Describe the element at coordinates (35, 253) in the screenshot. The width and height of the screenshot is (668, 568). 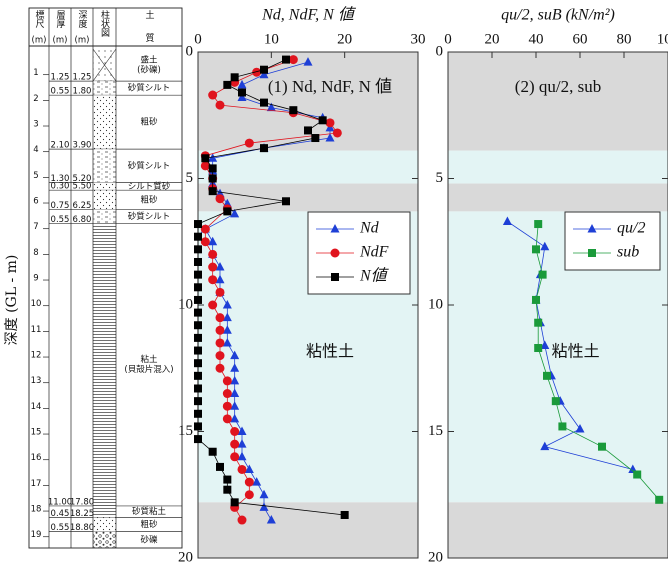
I see `scale-label: 8` at that location.